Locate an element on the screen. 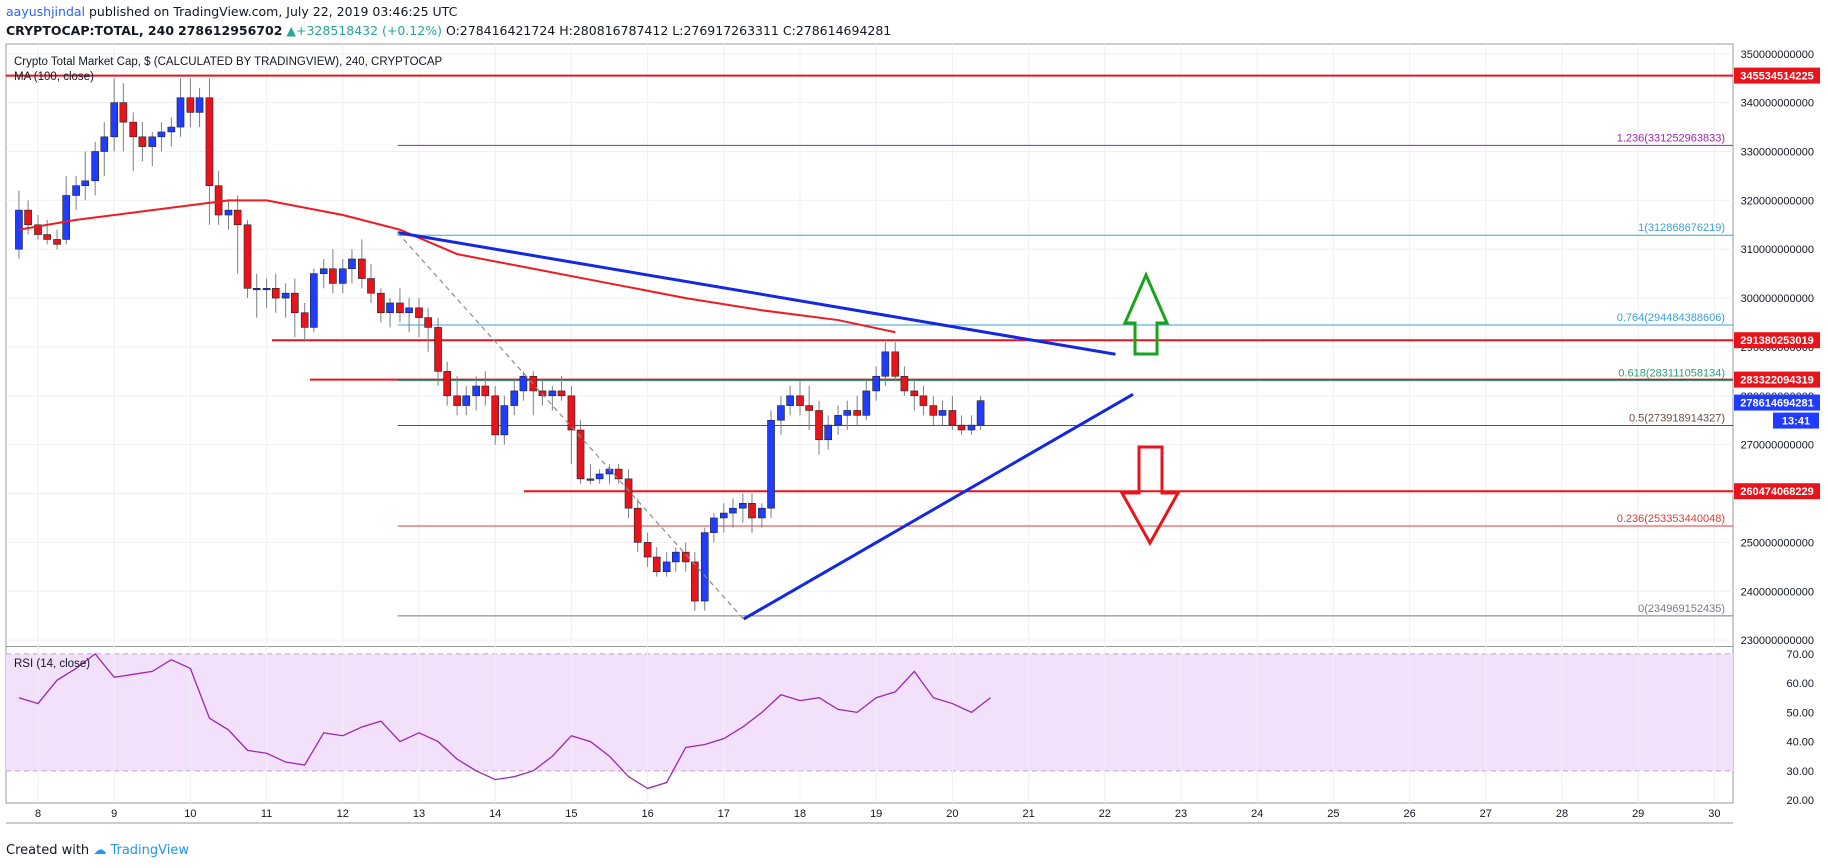 The height and width of the screenshot is (868, 1828). time-tick-label: 24 is located at coordinates (1257, 814).